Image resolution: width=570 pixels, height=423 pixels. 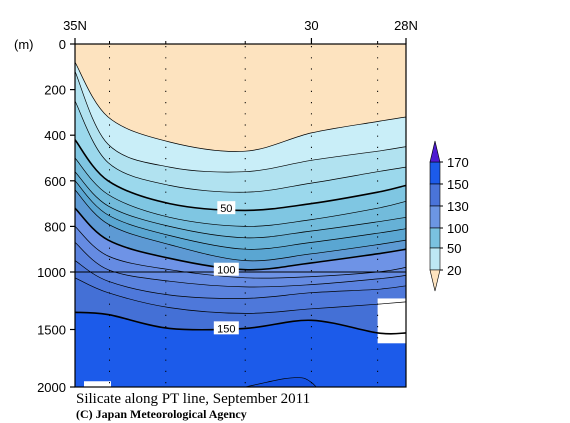 What do you see at coordinates (75, 25) in the screenshot?
I see `x-tick-label: 35N` at bounding box center [75, 25].